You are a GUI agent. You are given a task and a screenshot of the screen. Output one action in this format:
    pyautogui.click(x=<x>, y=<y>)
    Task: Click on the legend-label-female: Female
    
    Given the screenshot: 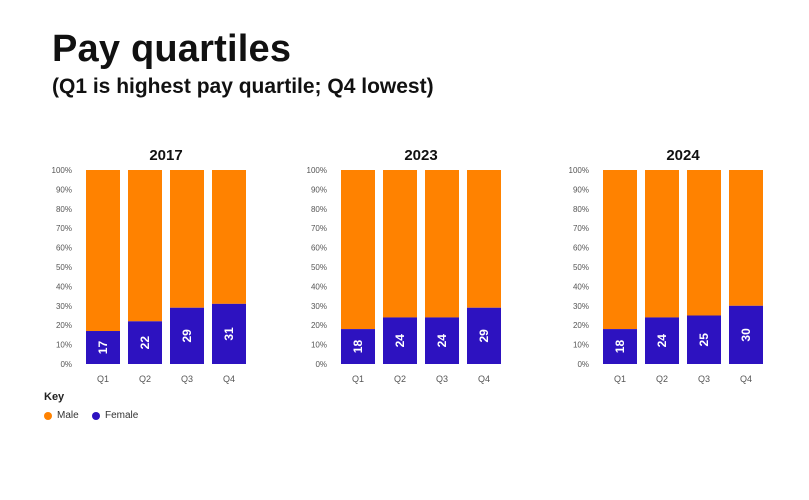 What is the action you would take?
    pyautogui.click(x=122, y=415)
    